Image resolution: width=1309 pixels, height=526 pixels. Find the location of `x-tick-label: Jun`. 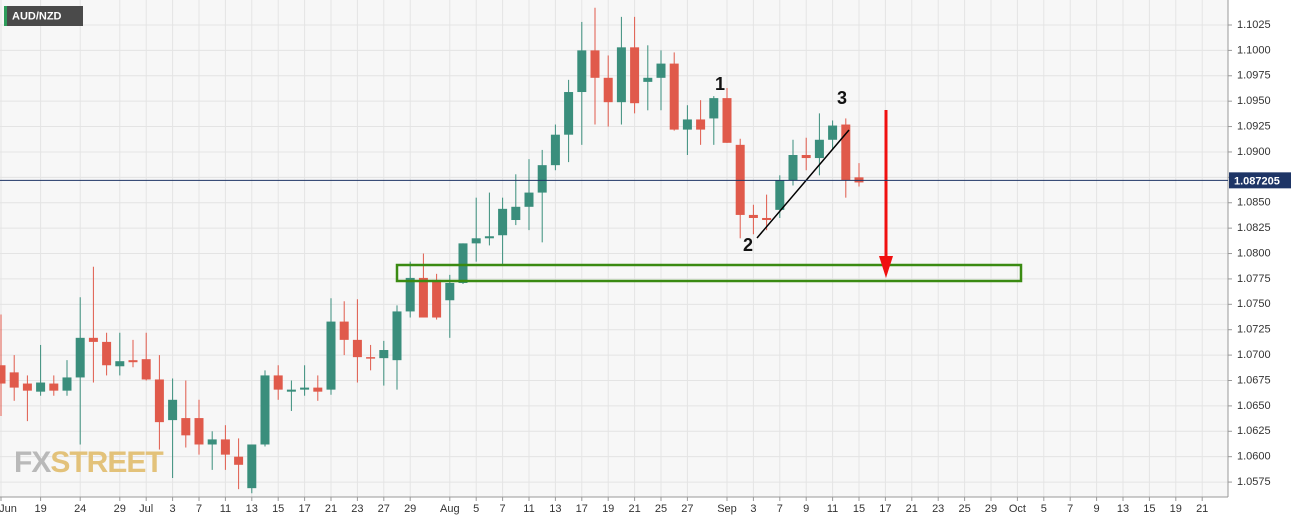

x-tick-label: Jun is located at coordinates (8, 509).